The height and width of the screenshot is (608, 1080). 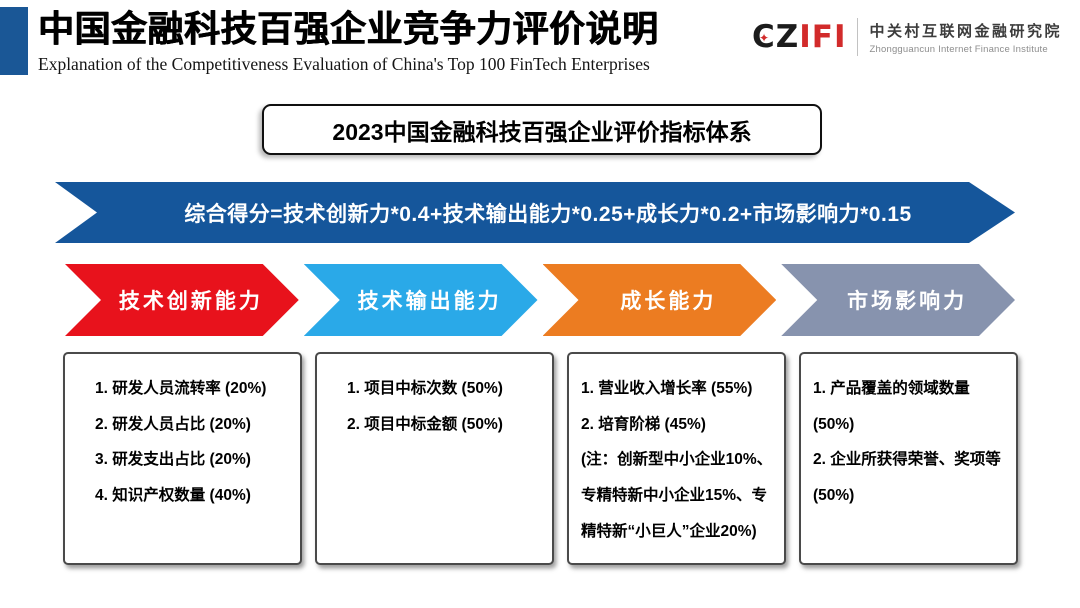 What do you see at coordinates (660, 300) in the screenshot?
I see `dimension-arrow-growth: 成长能力` at bounding box center [660, 300].